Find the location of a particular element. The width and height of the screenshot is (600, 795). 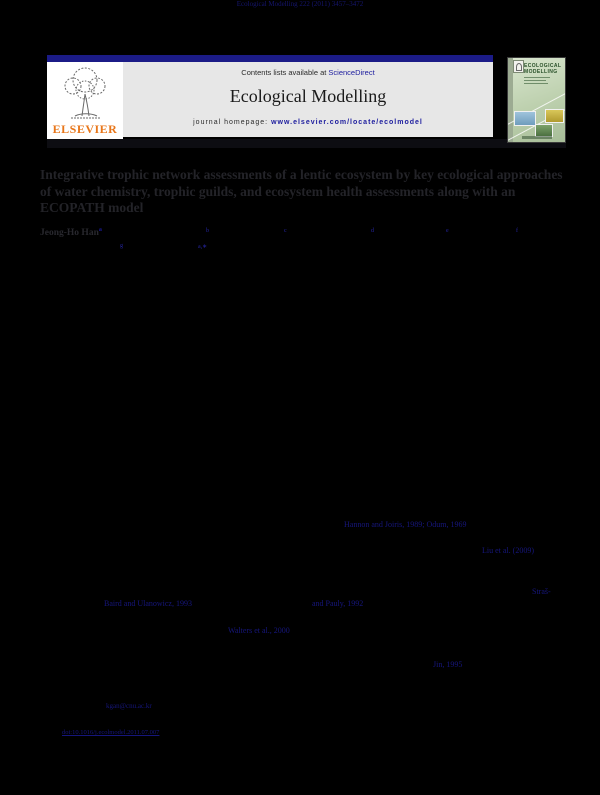

citation-link: Jin, 1995 is located at coordinates (448, 664).